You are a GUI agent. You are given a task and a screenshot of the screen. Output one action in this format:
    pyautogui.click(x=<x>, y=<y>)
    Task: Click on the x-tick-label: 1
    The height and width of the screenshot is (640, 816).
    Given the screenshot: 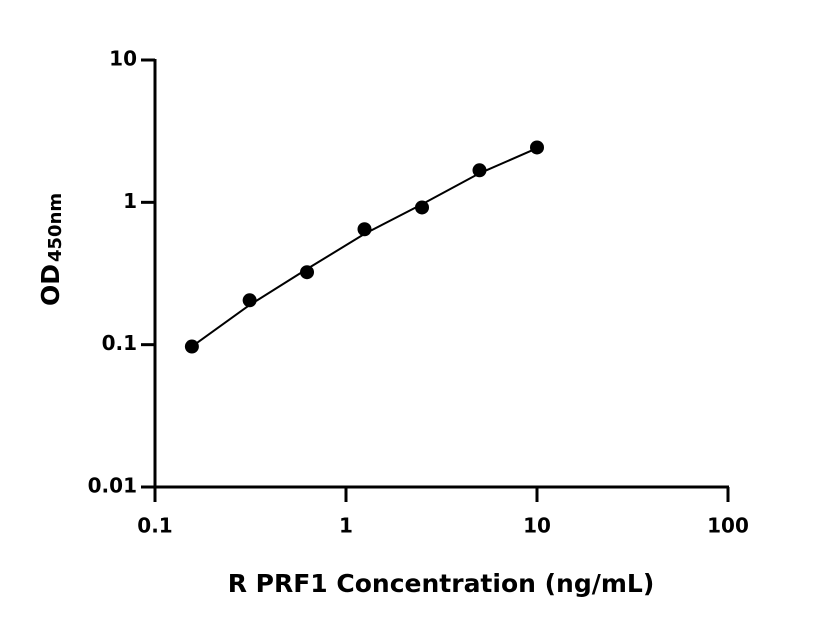 What is the action you would take?
    pyautogui.click(x=346, y=526)
    